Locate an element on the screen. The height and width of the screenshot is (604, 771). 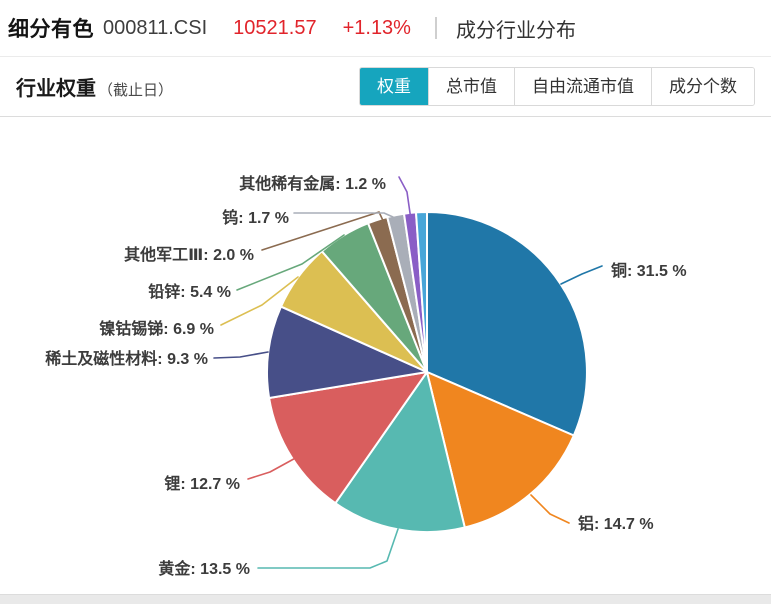
pie-label: 锂: 12.7 % is located at coordinates (202, 483).